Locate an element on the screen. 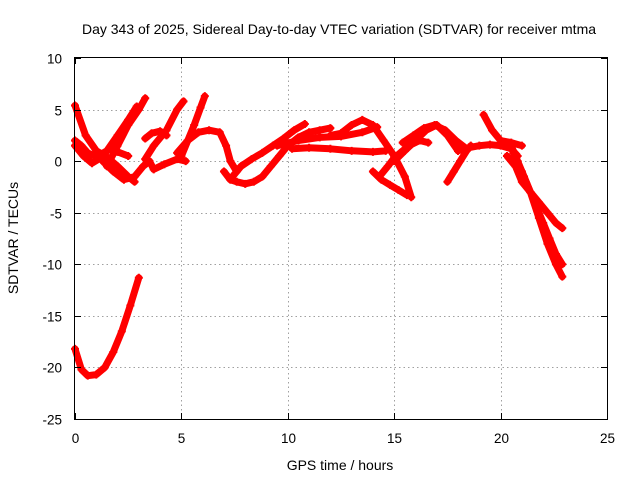 Image resolution: width=640 pixels, height=480 pixels. series-line is located at coordinates (107, 327).